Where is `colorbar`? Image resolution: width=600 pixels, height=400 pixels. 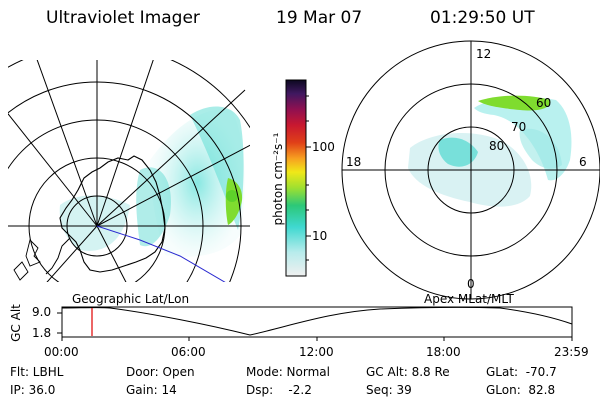 colorbar is located at coordinates (298, 178).